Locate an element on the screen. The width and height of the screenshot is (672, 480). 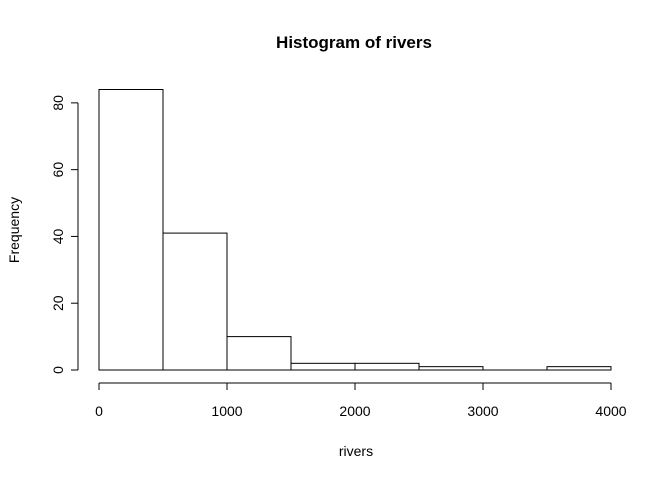
x-tick-label-3: 3000 is located at coordinates (482, 411).